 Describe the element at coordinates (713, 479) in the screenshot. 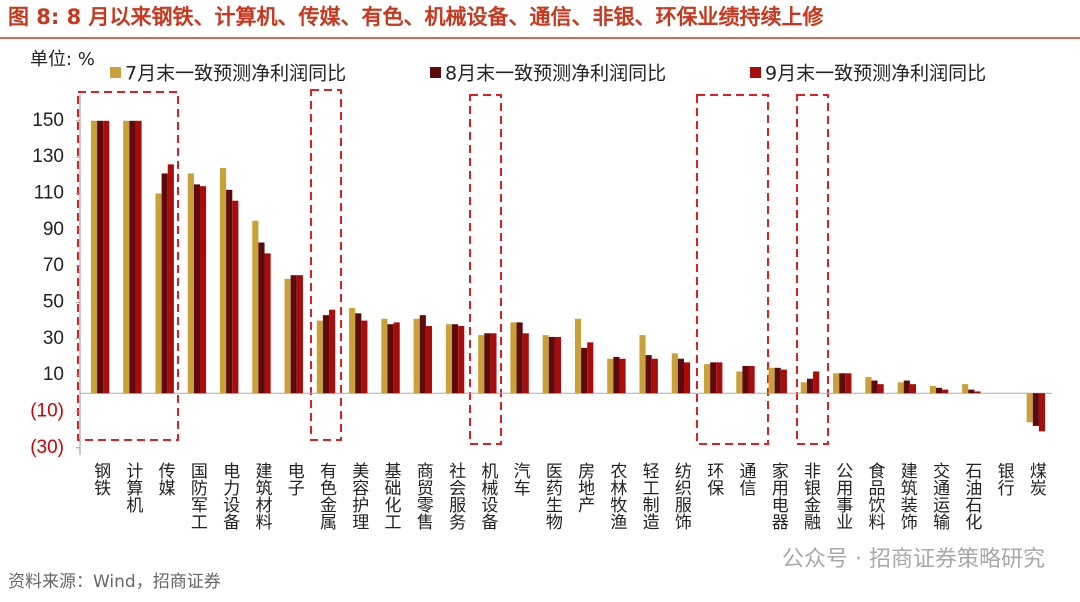

I see `x-tick-label: 环保` at that location.